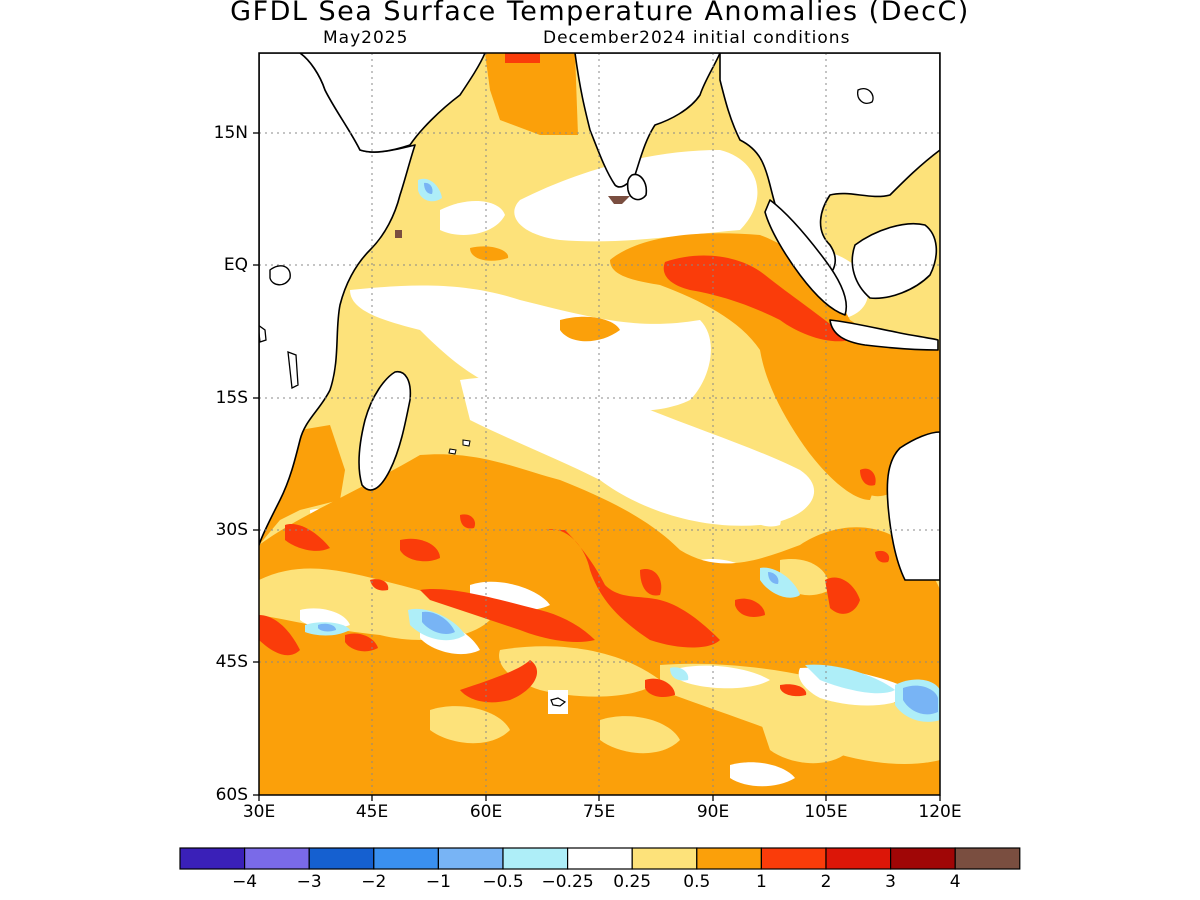 The height and width of the screenshot is (900, 1200). What do you see at coordinates (259, 812) in the screenshot?
I see `x-tick-30e: 30E` at bounding box center [259, 812].